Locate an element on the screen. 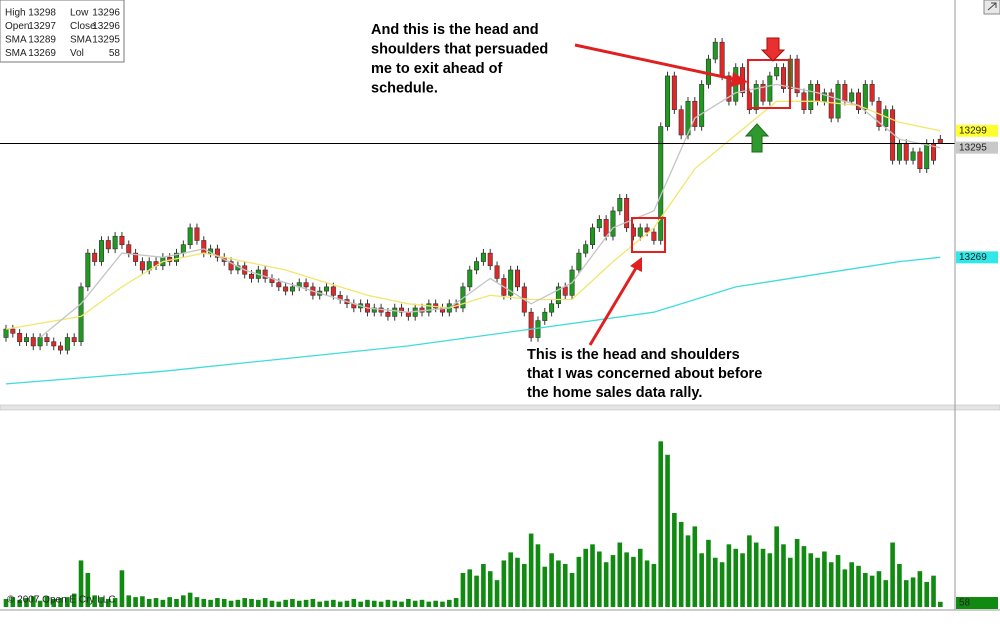  info-label: Low is located at coordinates (79, 13).